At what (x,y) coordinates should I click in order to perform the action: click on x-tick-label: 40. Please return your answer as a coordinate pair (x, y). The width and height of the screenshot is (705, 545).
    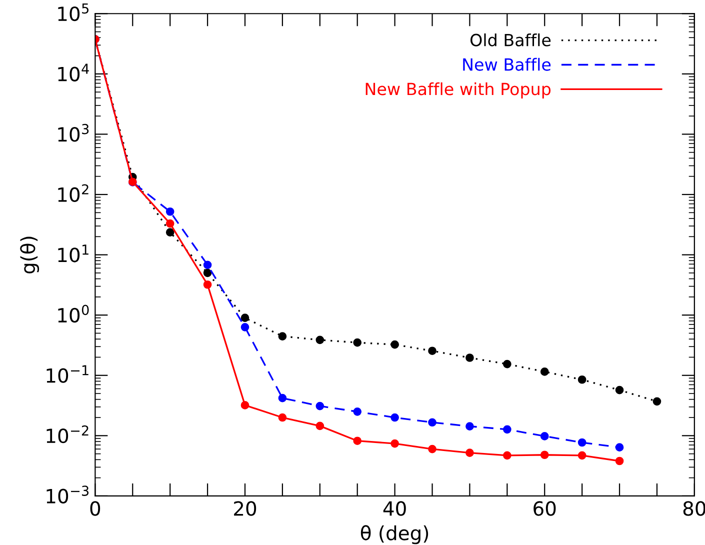
    Looking at the image, I should click on (394, 508).